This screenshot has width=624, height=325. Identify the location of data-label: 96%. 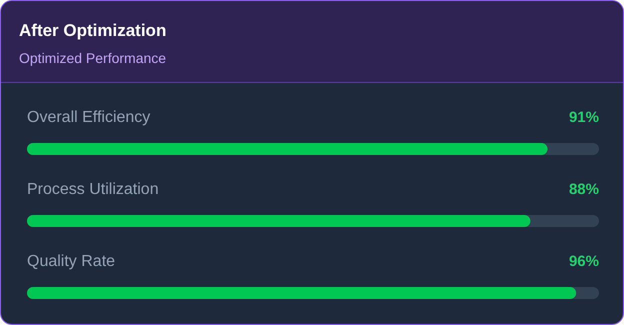
(583, 261).